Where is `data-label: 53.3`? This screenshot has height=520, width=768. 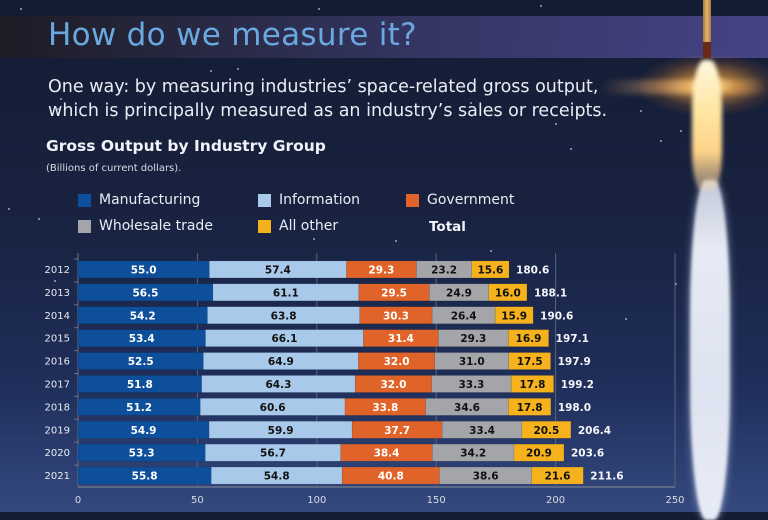 data-label: 53.3 is located at coordinates (142, 454).